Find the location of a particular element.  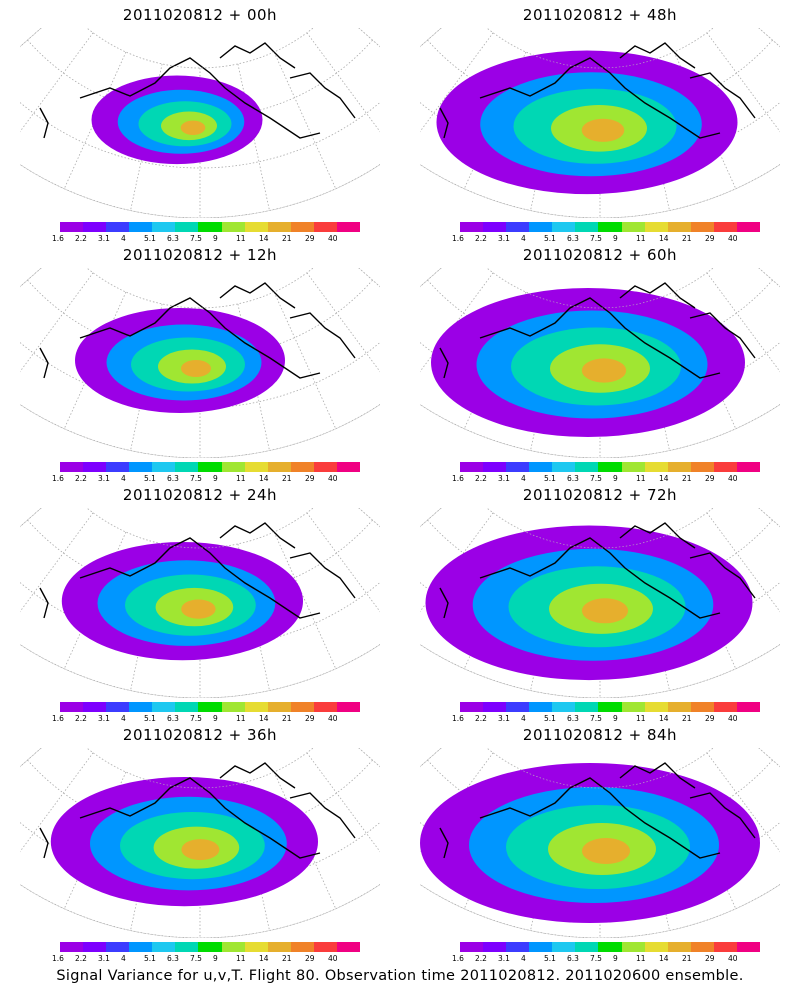

panel-title: 2011020812 + 60h is located at coordinates (600, 255).